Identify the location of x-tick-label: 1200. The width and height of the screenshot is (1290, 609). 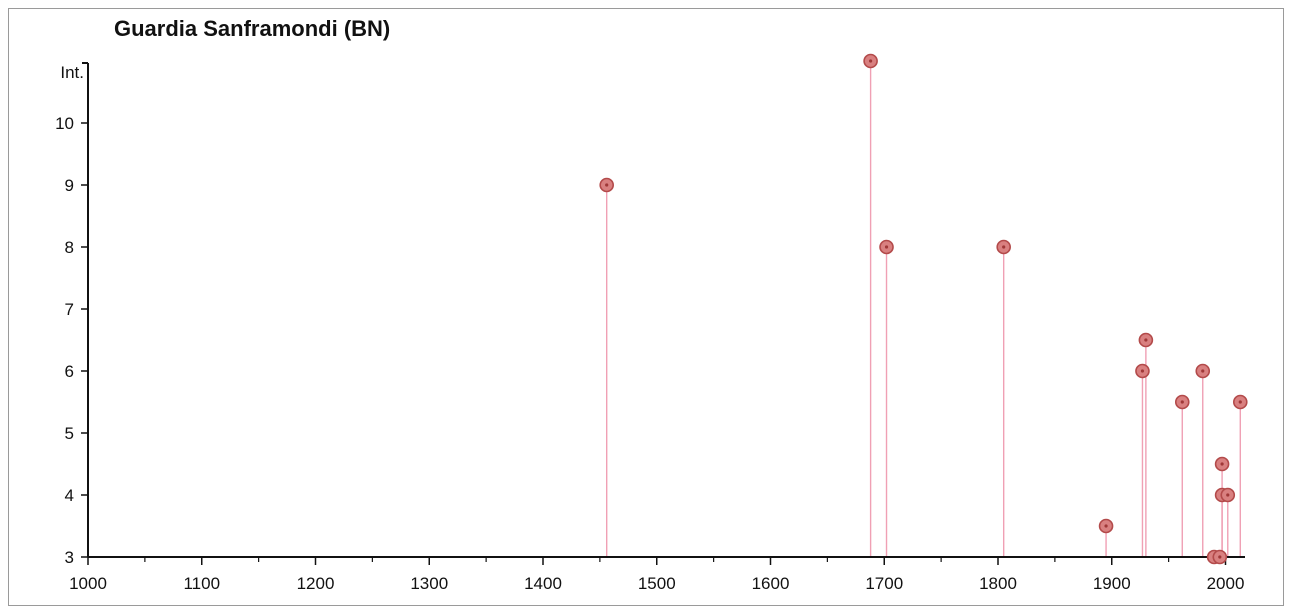
(316, 583).